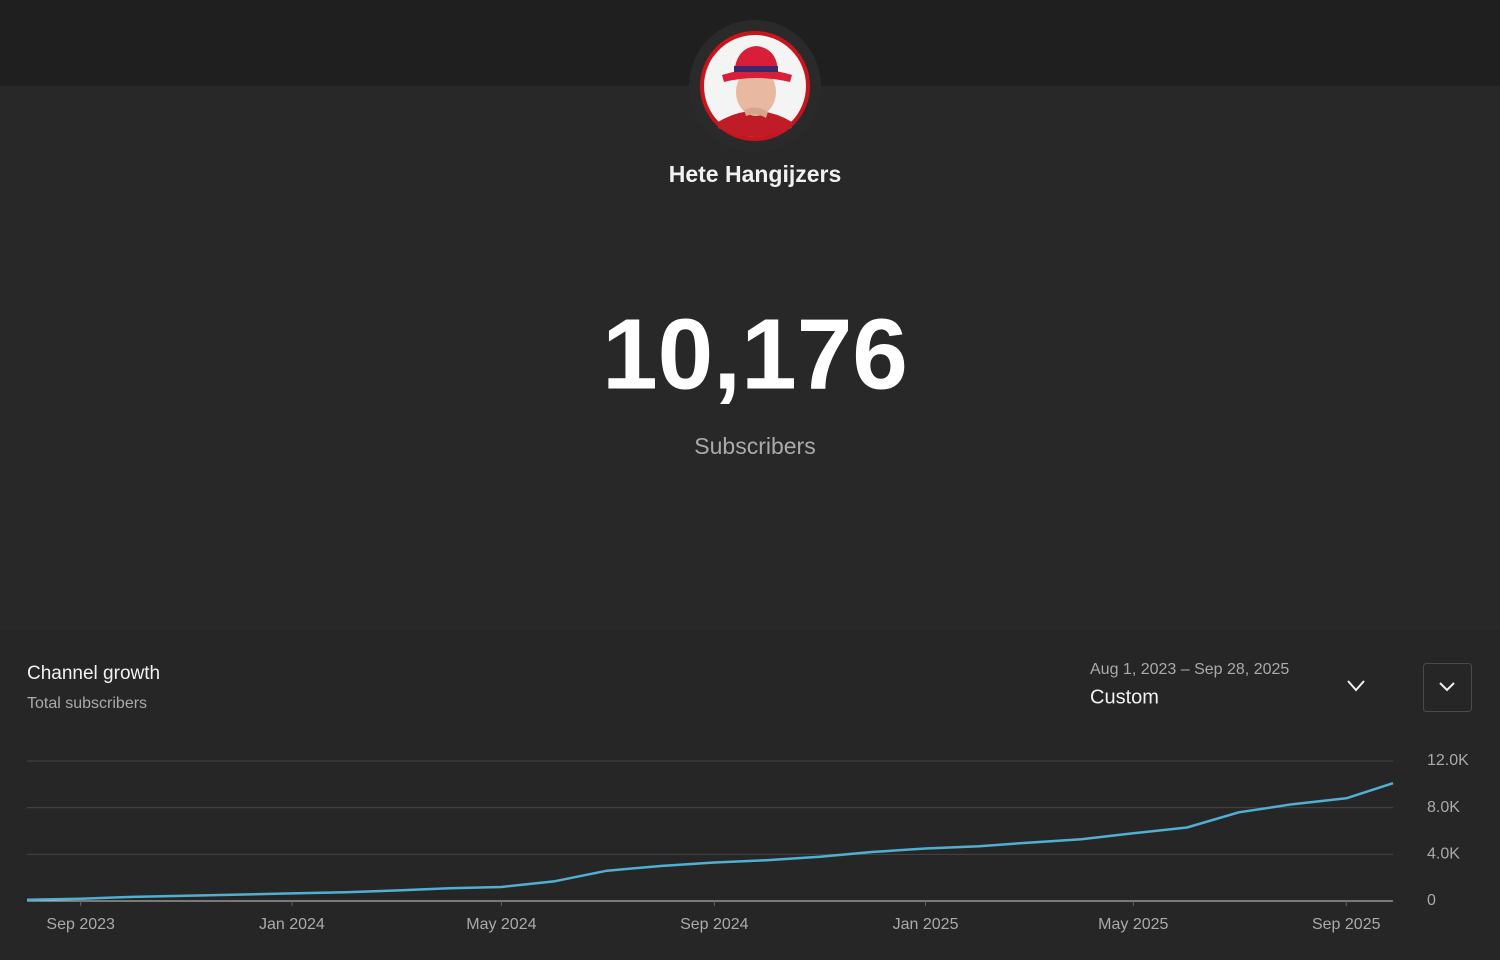 Image resolution: width=1500 pixels, height=960 pixels. I want to click on subscriber-label: Subscribers, so click(754, 446).